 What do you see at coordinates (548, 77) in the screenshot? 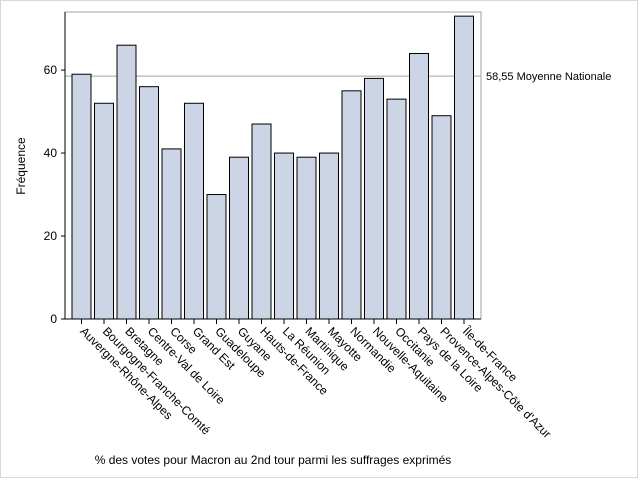
I see `reference-line-label: 58,55 Moyenne Nationale` at bounding box center [548, 77].